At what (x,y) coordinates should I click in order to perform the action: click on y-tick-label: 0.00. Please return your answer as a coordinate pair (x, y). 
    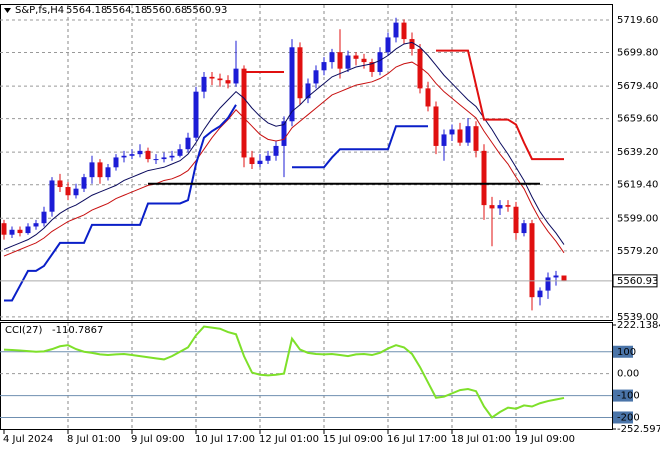
    Looking at the image, I should click on (628, 374).